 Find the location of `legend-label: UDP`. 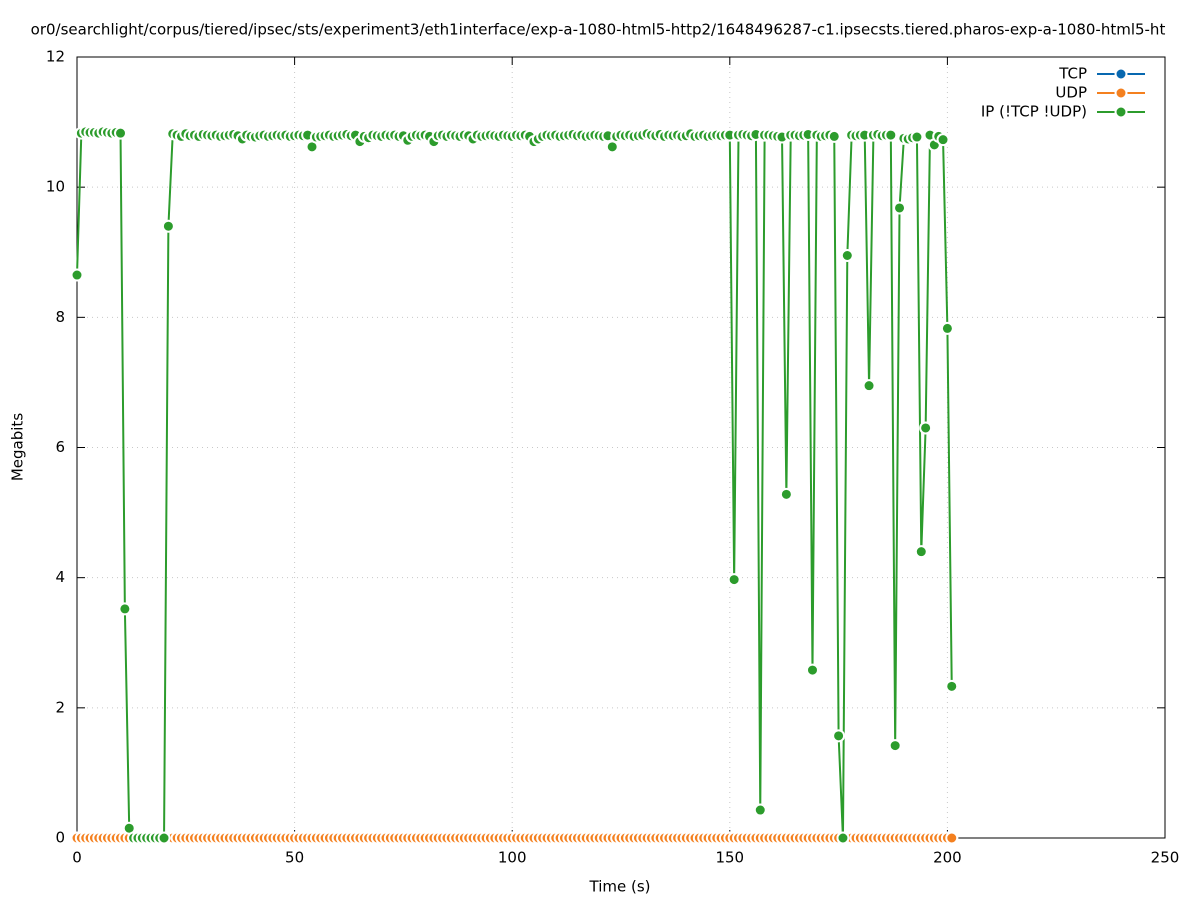

legend-label: UDP is located at coordinates (1071, 93).